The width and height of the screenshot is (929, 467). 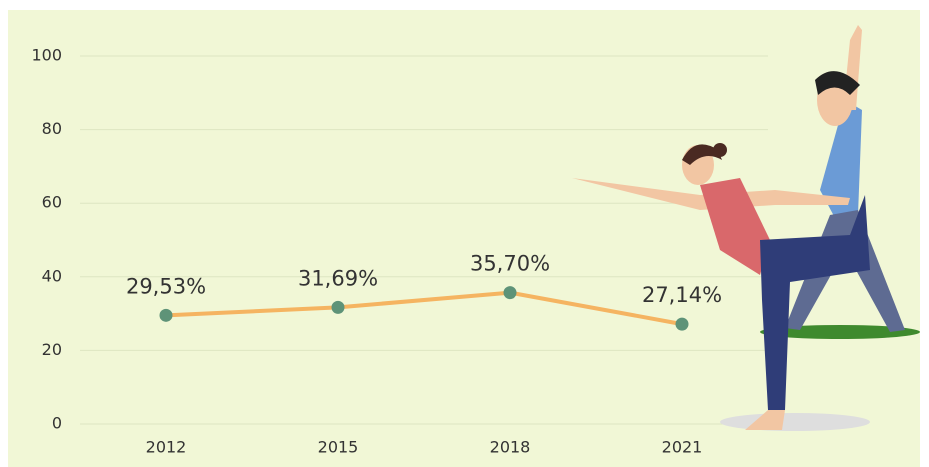 What do you see at coordinates (682, 295) in the screenshot?
I see `data-label: 27,14%` at bounding box center [682, 295].